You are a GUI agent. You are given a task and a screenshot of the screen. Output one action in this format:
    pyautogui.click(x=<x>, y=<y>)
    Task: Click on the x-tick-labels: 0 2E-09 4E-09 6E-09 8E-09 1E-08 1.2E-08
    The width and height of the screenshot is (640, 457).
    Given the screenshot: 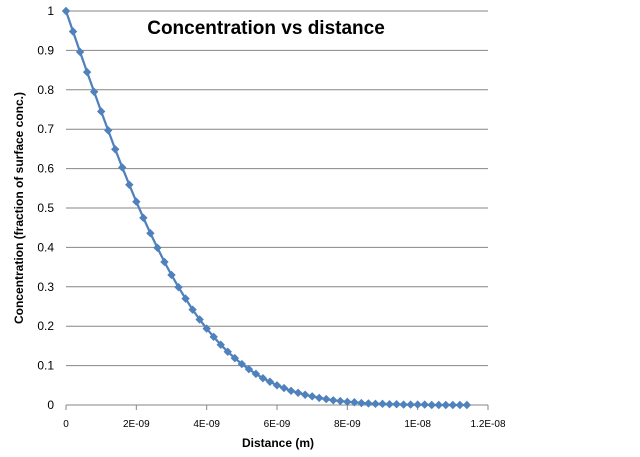 What is the action you would take?
    pyautogui.click(x=284, y=417)
    